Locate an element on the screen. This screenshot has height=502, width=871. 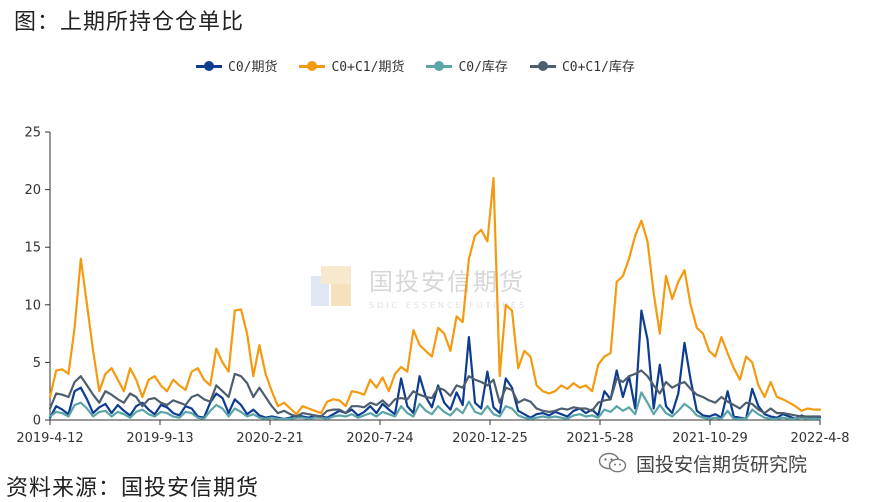
chart-legend: C0/期货 C0+C1/期货 C0/库存 C0+C1/库存 is located at coordinates (415, 65).